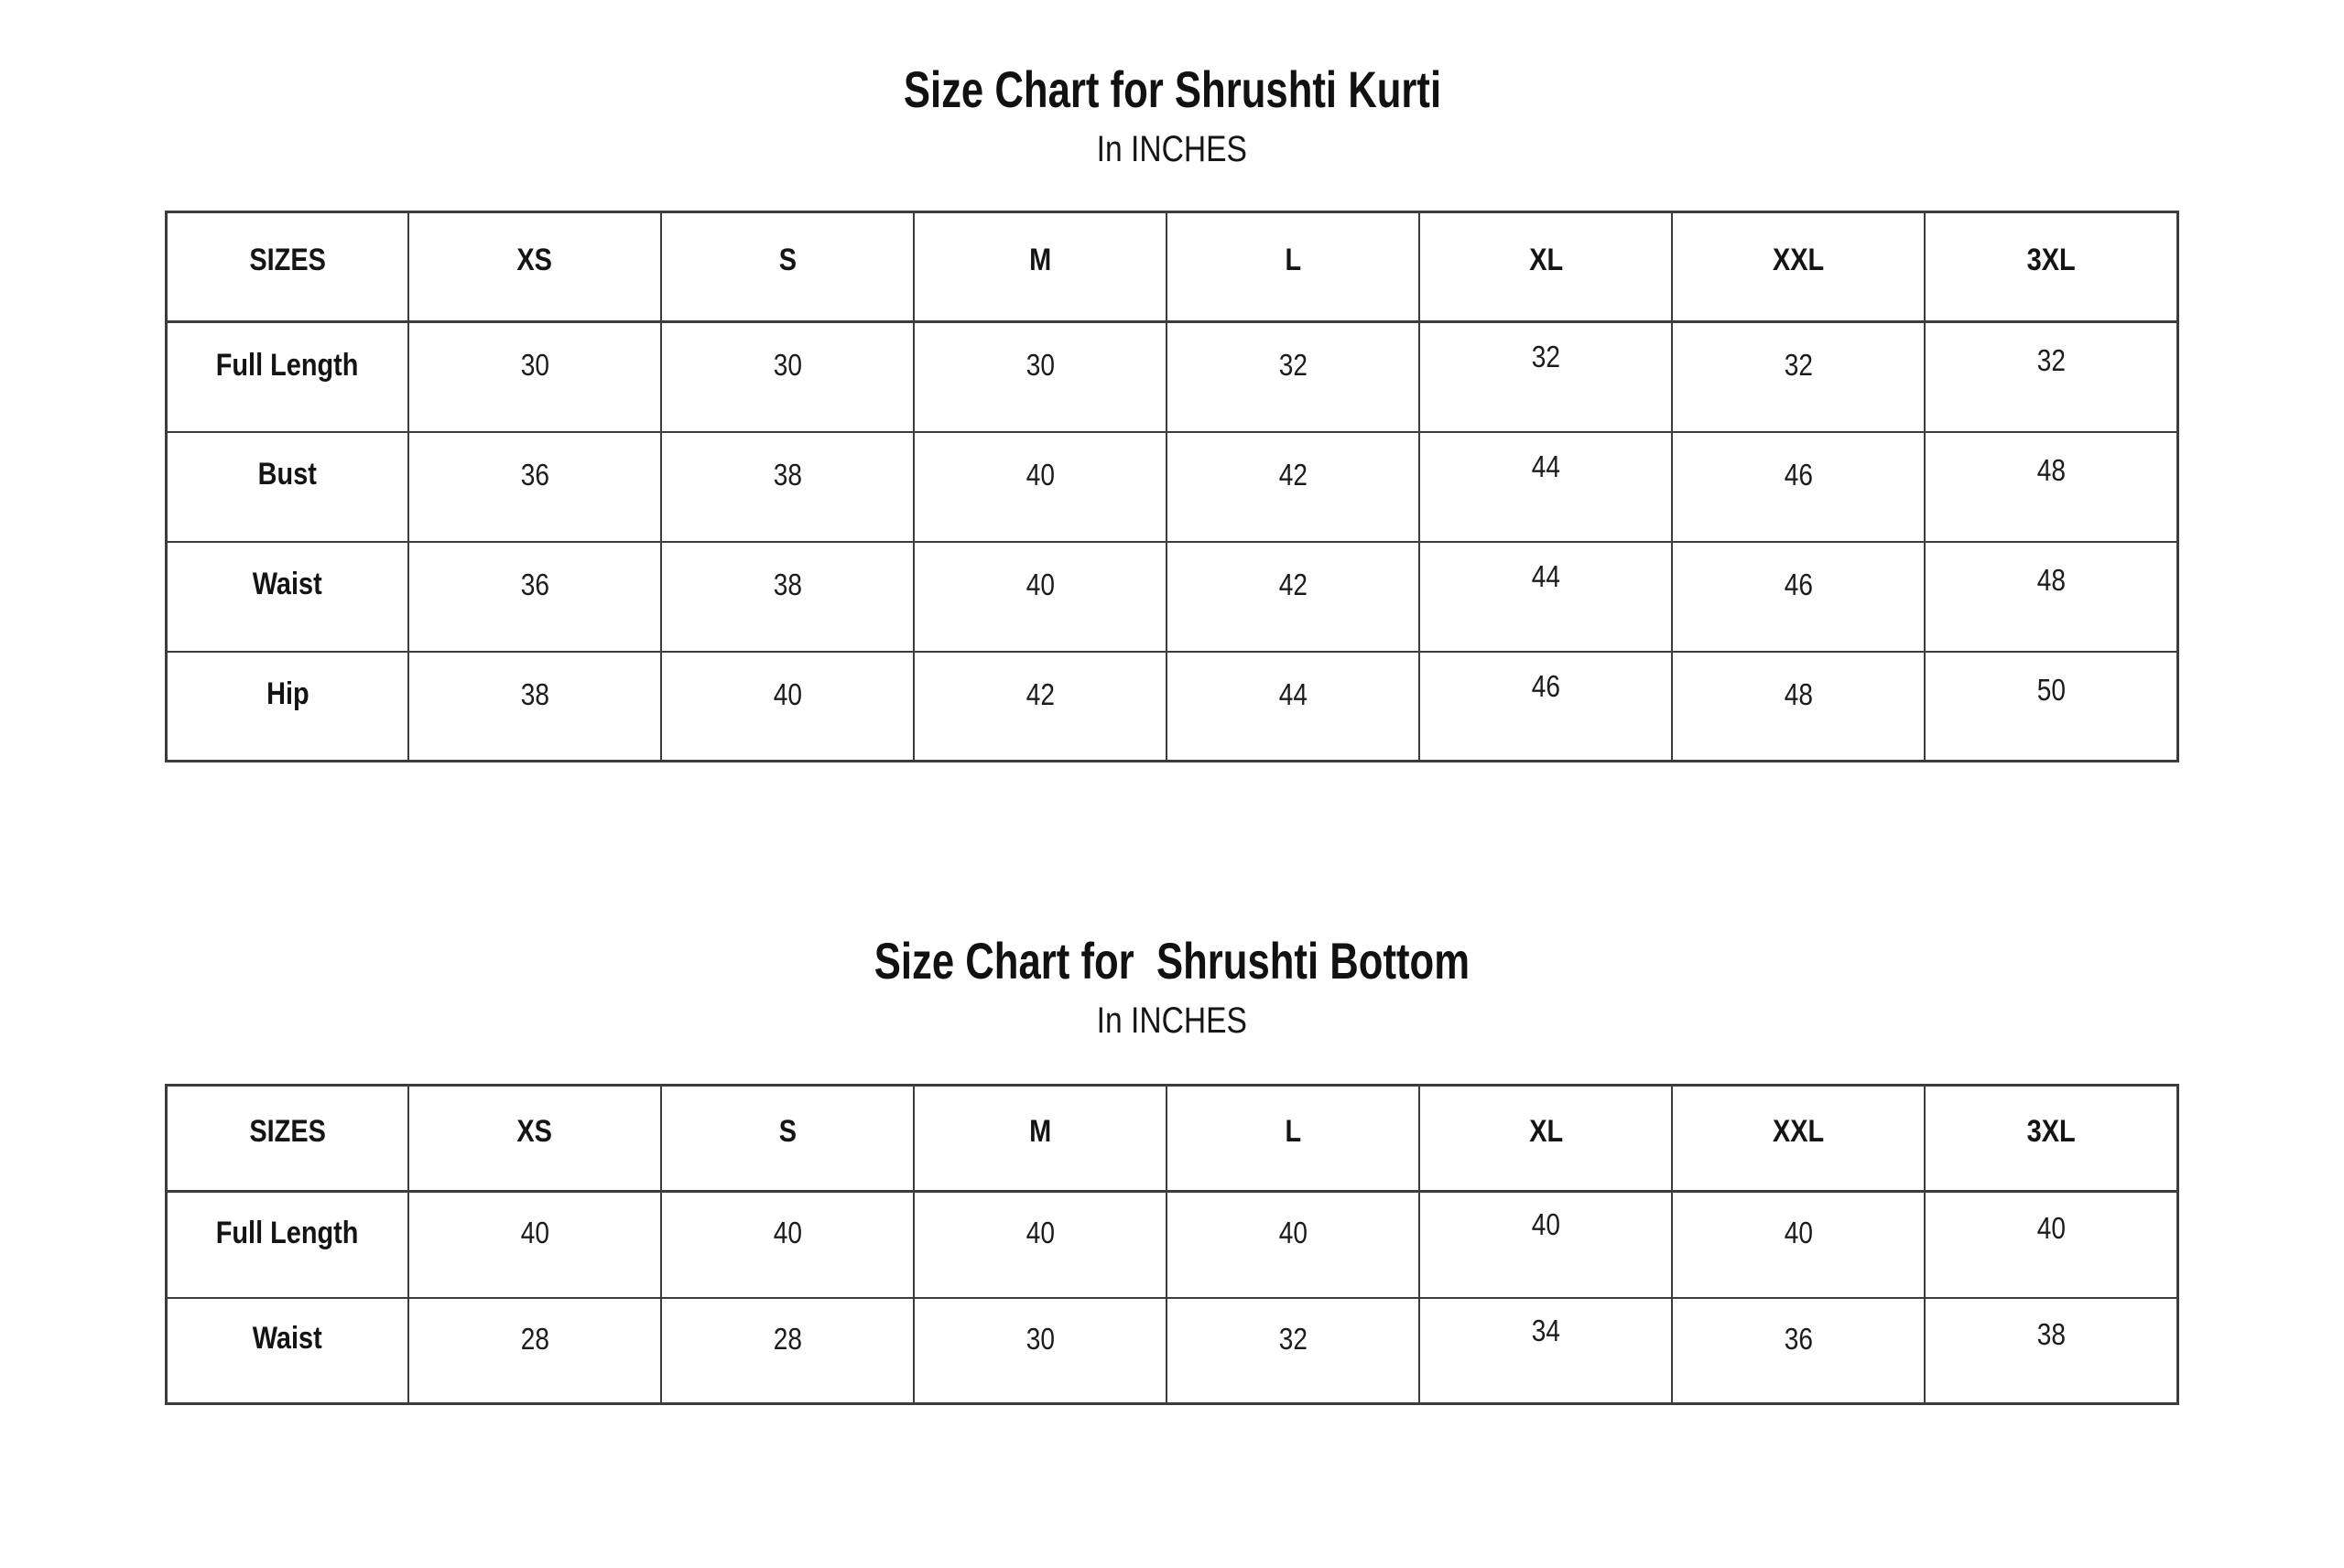  What do you see at coordinates (788, 1351) in the screenshot?
I see `size-value-cell: 28` at bounding box center [788, 1351].